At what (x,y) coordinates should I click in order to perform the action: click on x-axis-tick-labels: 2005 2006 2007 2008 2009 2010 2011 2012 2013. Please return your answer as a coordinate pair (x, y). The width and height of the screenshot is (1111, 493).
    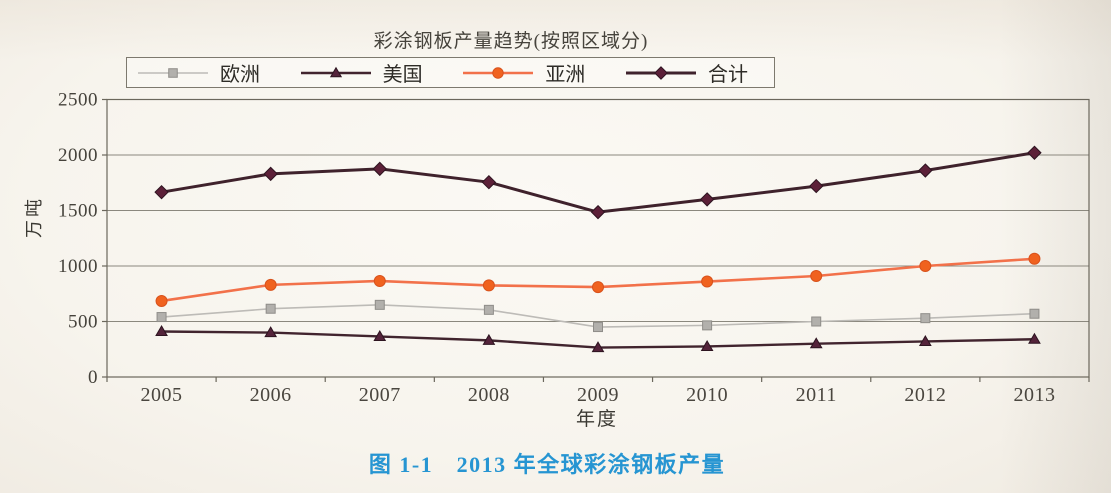
    Looking at the image, I should click on (598, 395).